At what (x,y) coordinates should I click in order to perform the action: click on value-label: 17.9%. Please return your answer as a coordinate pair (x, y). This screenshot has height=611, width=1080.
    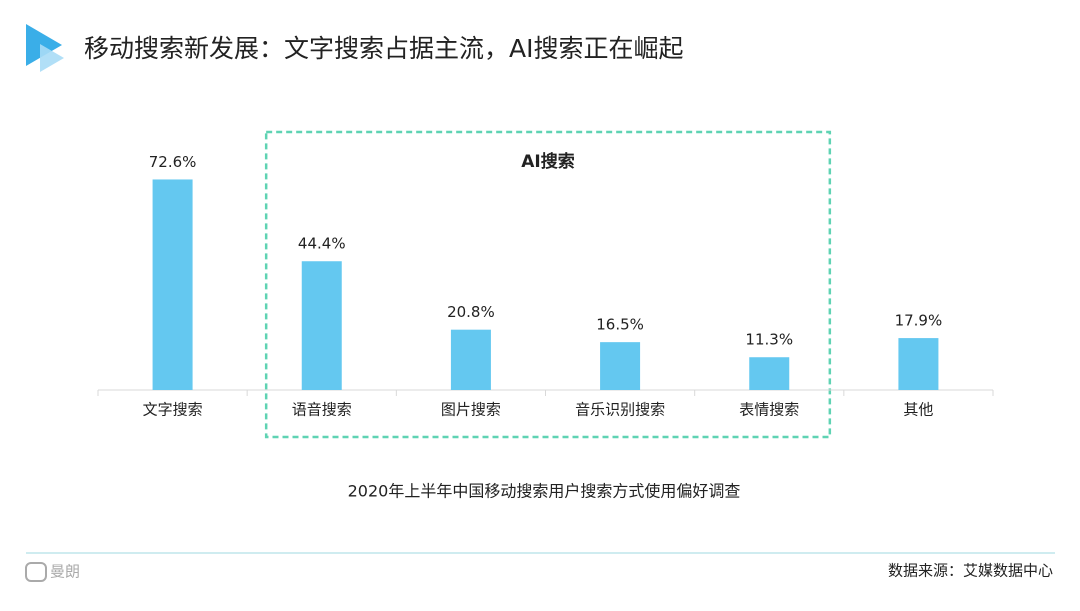
    Looking at the image, I should click on (919, 321).